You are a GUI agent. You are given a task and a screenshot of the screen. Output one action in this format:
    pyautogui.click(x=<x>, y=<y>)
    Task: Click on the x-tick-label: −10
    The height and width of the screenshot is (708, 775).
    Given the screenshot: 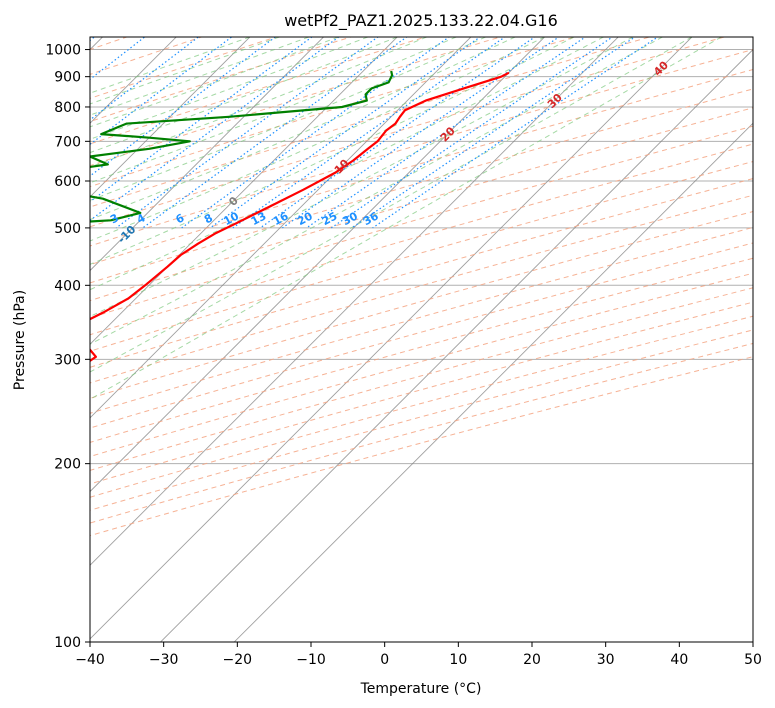 What is the action you would take?
    pyautogui.click(x=311, y=660)
    